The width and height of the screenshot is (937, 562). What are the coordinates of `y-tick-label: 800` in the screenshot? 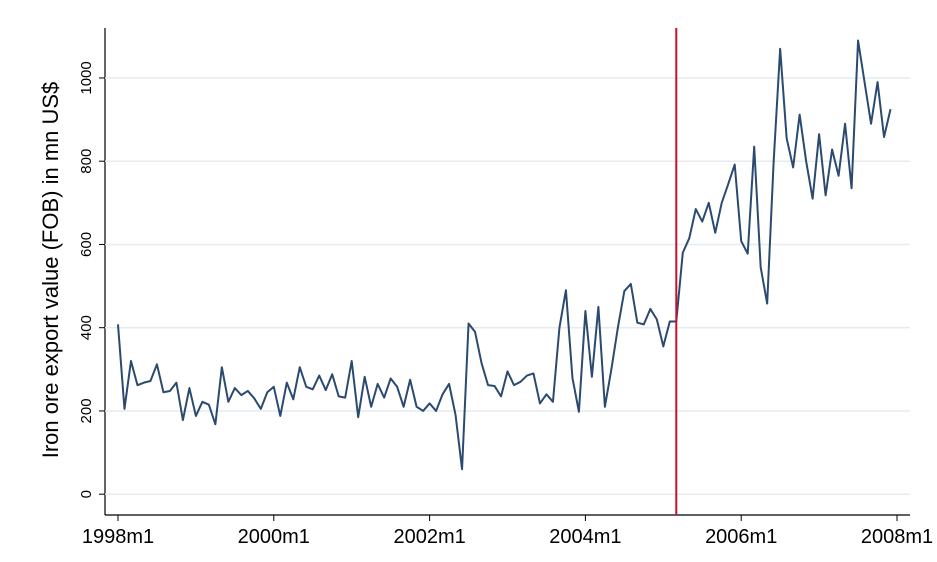 It's located at (86, 161).